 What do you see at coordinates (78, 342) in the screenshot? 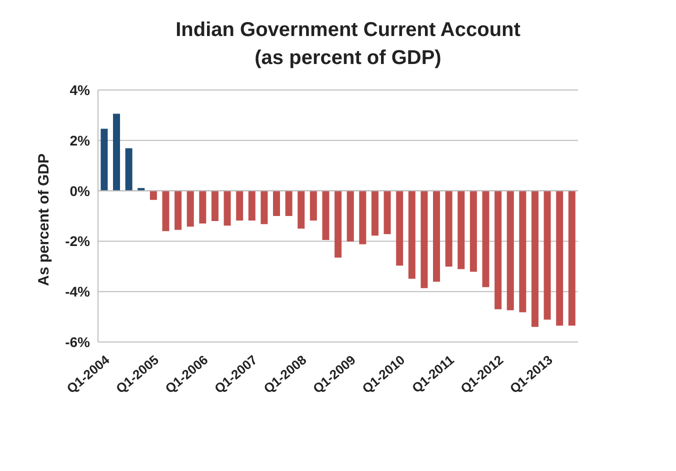
I see `y-tick-label: -6%` at bounding box center [78, 342].